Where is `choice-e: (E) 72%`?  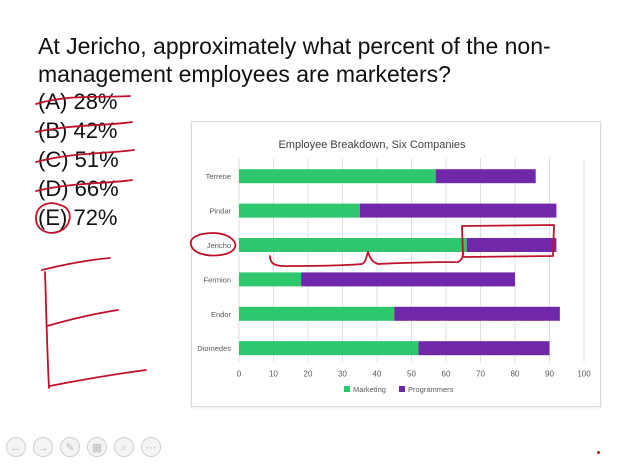 choice-e: (E) 72% is located at coordinates (78, 218).